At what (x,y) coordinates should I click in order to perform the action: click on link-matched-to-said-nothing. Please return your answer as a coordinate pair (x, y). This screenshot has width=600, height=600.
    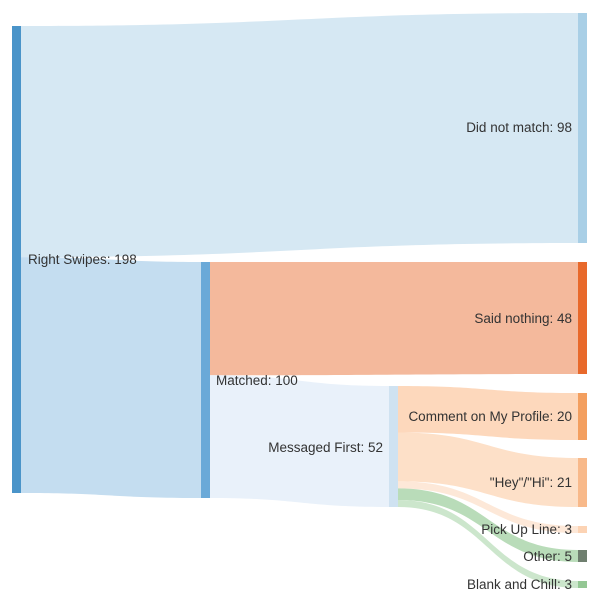
    Looking at the image, I should click on (394, 319).